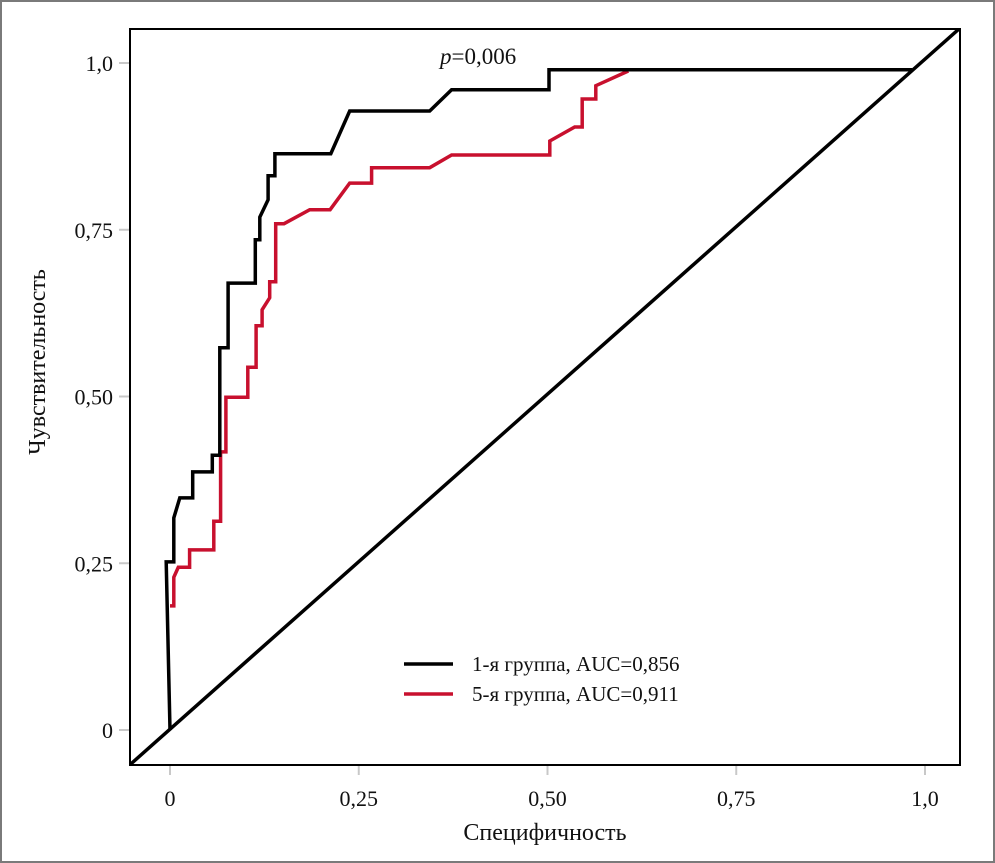 This screenshot has width=995, height=863. Describe the element at coordinates (100, 63) in the screenshot. I see `y-tick-label: 1,0` at that location.